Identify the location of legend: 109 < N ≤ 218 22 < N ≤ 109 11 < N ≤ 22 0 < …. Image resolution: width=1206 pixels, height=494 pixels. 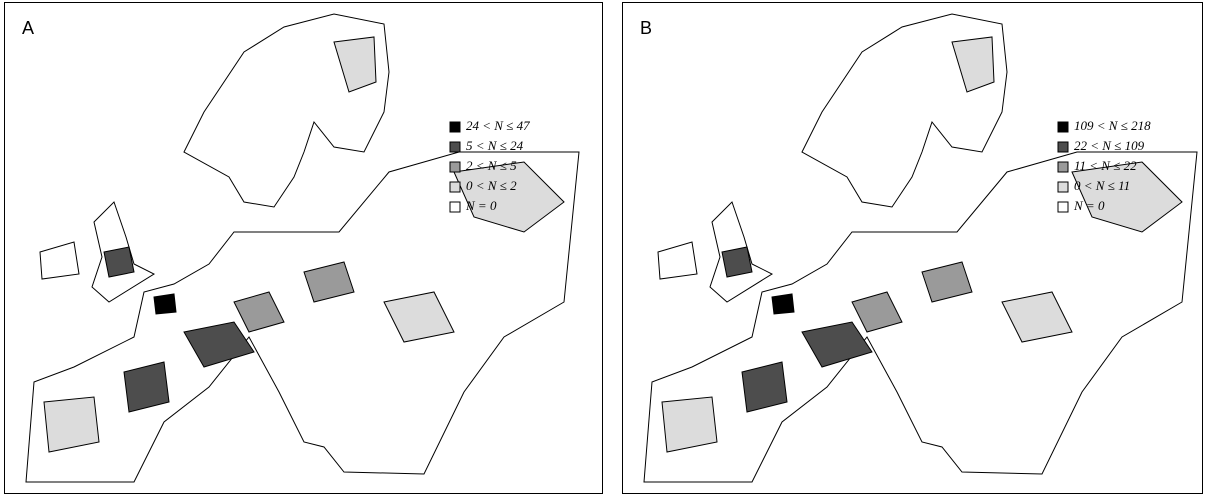
(1104, 165).